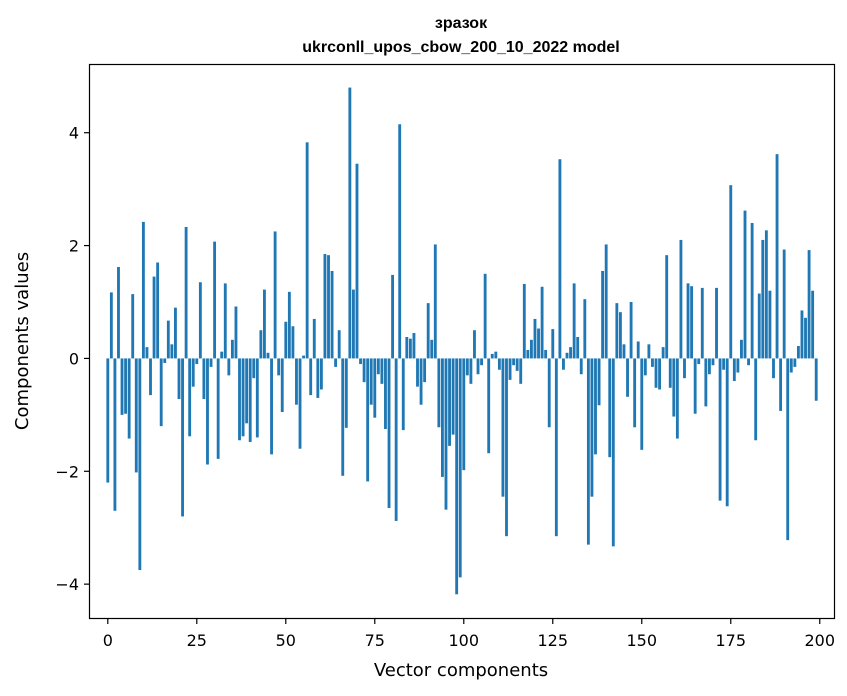 The image size is (847, 696). What do you see at coordinates (730, 640) in the screenshot?
I see `x-tick-label: 175` at bounding box center [730, 640].